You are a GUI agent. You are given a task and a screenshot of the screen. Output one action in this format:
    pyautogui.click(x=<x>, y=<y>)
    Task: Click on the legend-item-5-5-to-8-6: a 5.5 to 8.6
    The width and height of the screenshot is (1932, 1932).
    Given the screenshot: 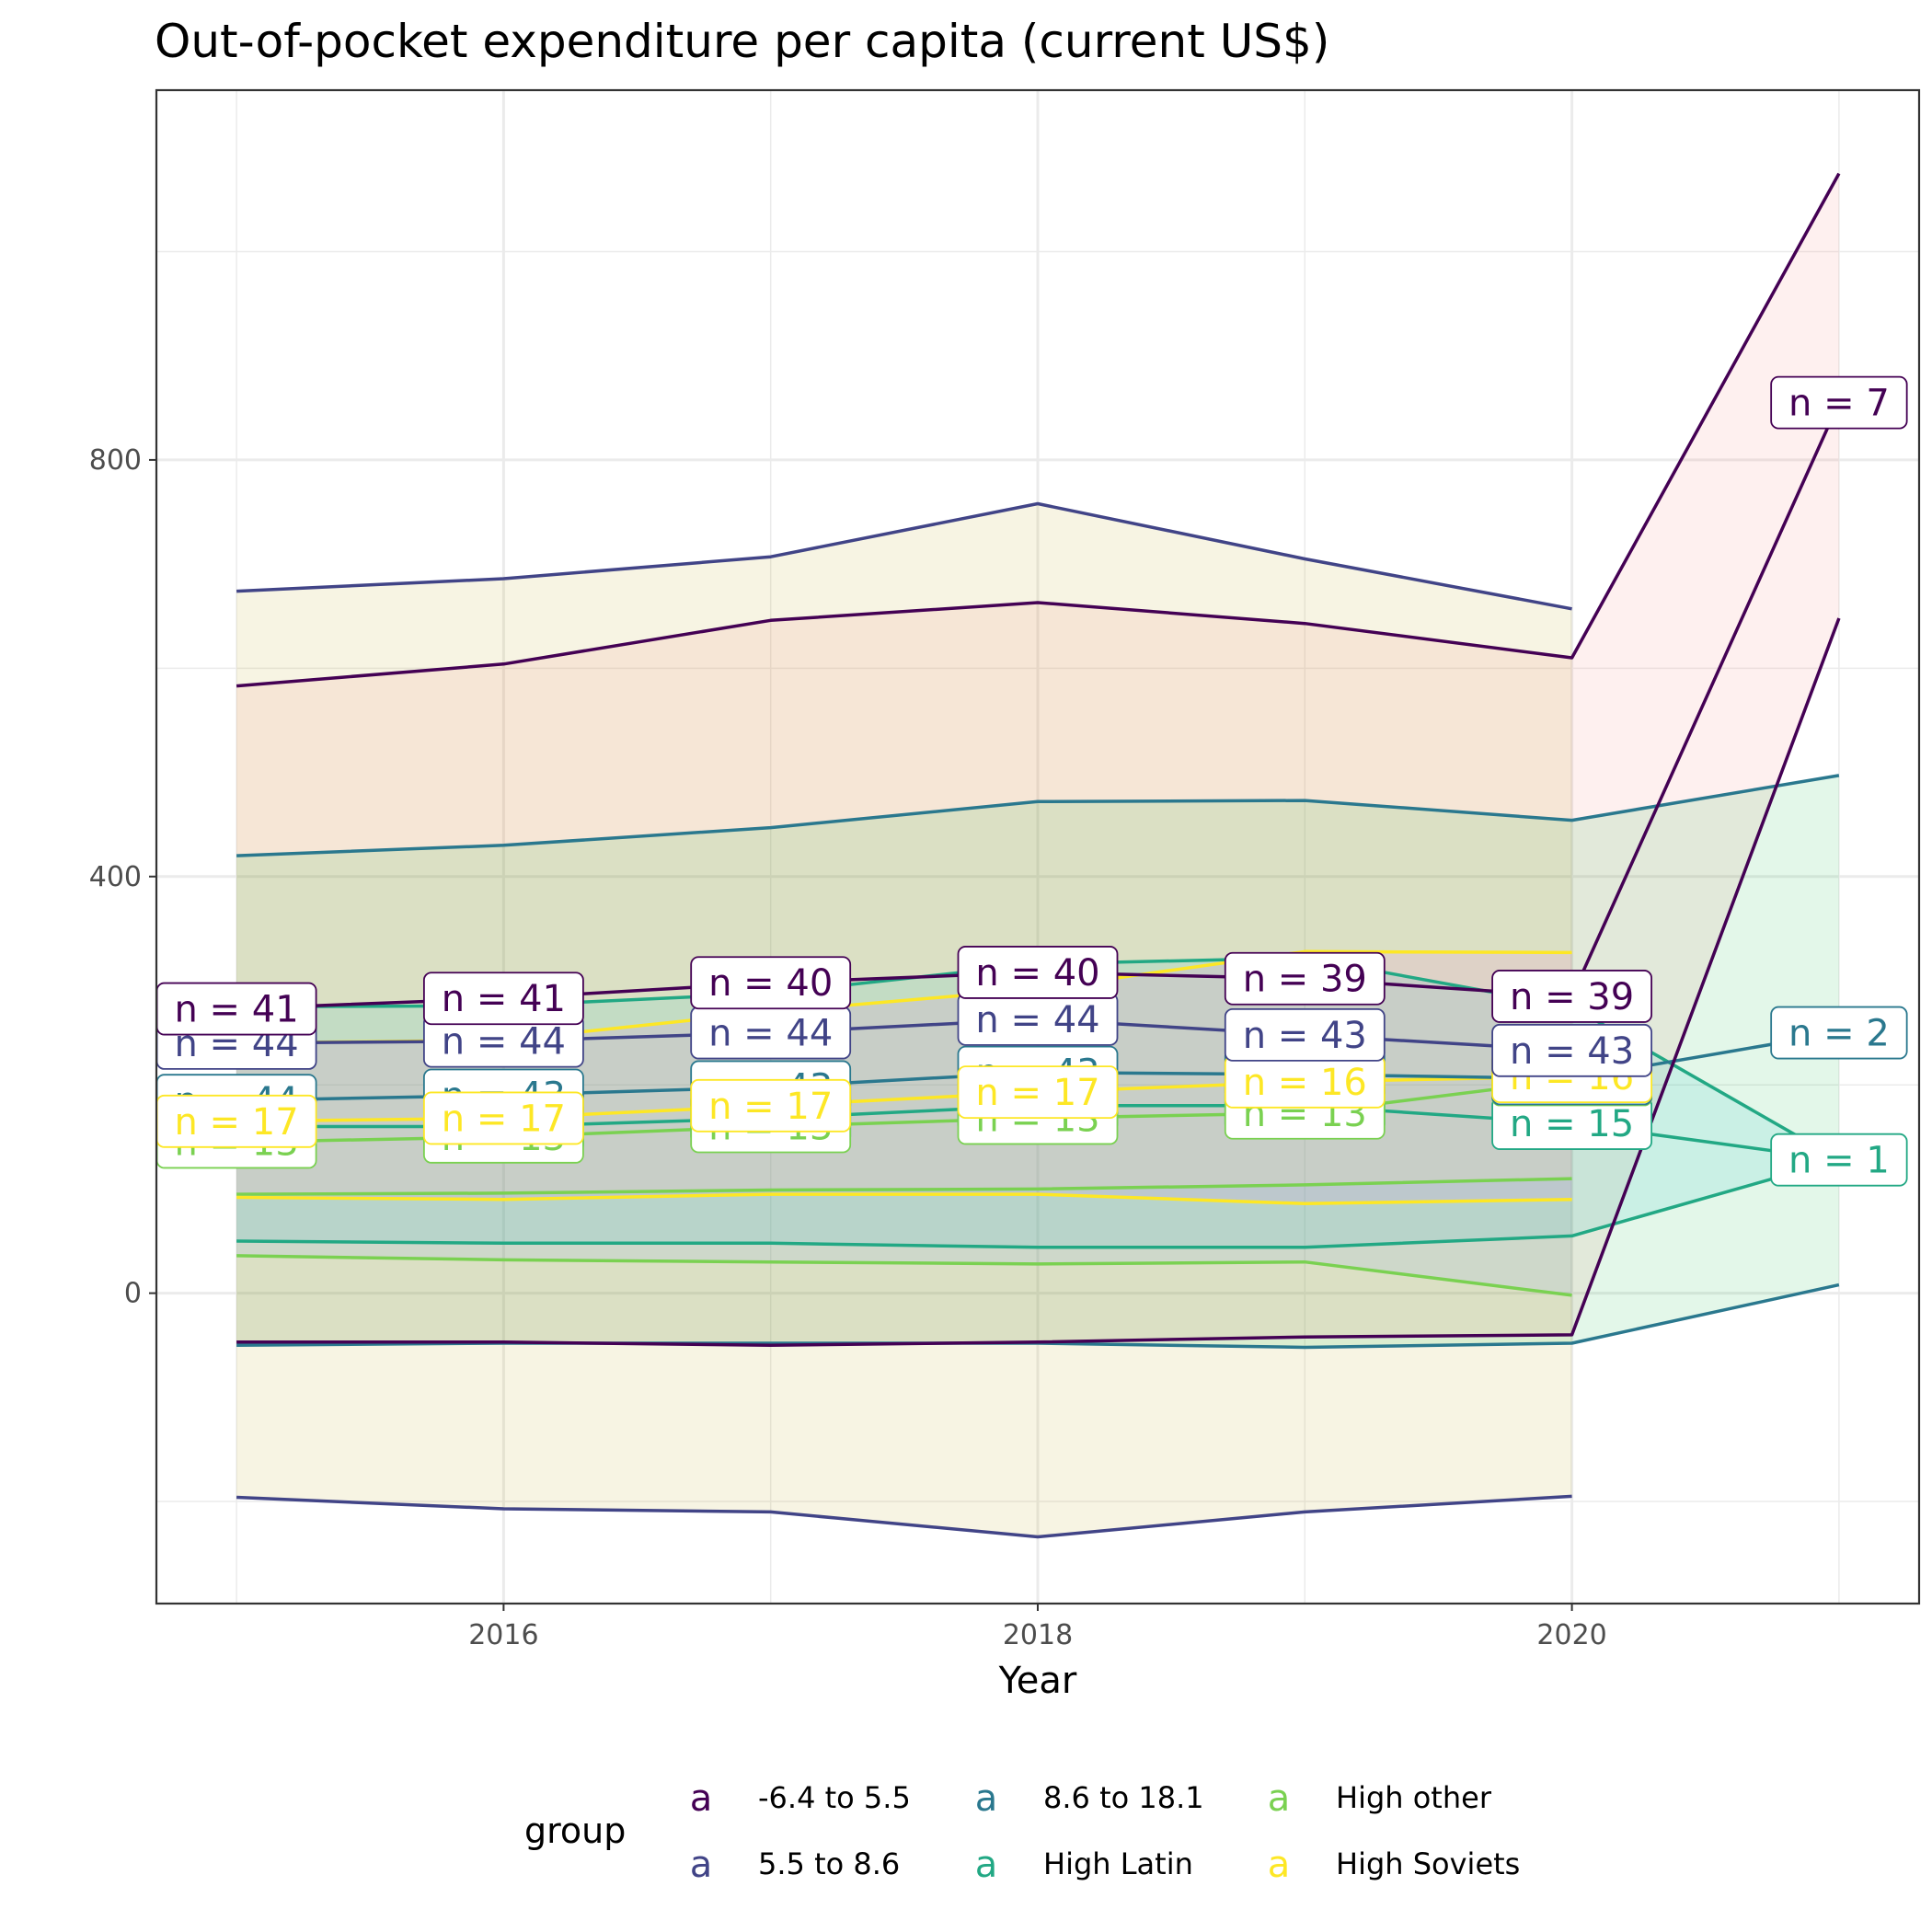 What is the action you would take?
    pyautogui.click(x=795, y=1865)
    